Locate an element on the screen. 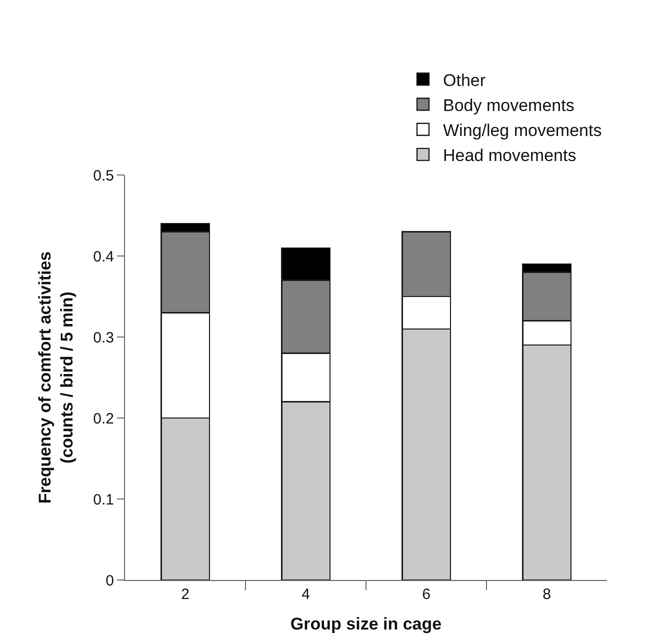 This screenshot has width=647, height=642. y-tick-label: 0 is located at coordinates (110, 581).